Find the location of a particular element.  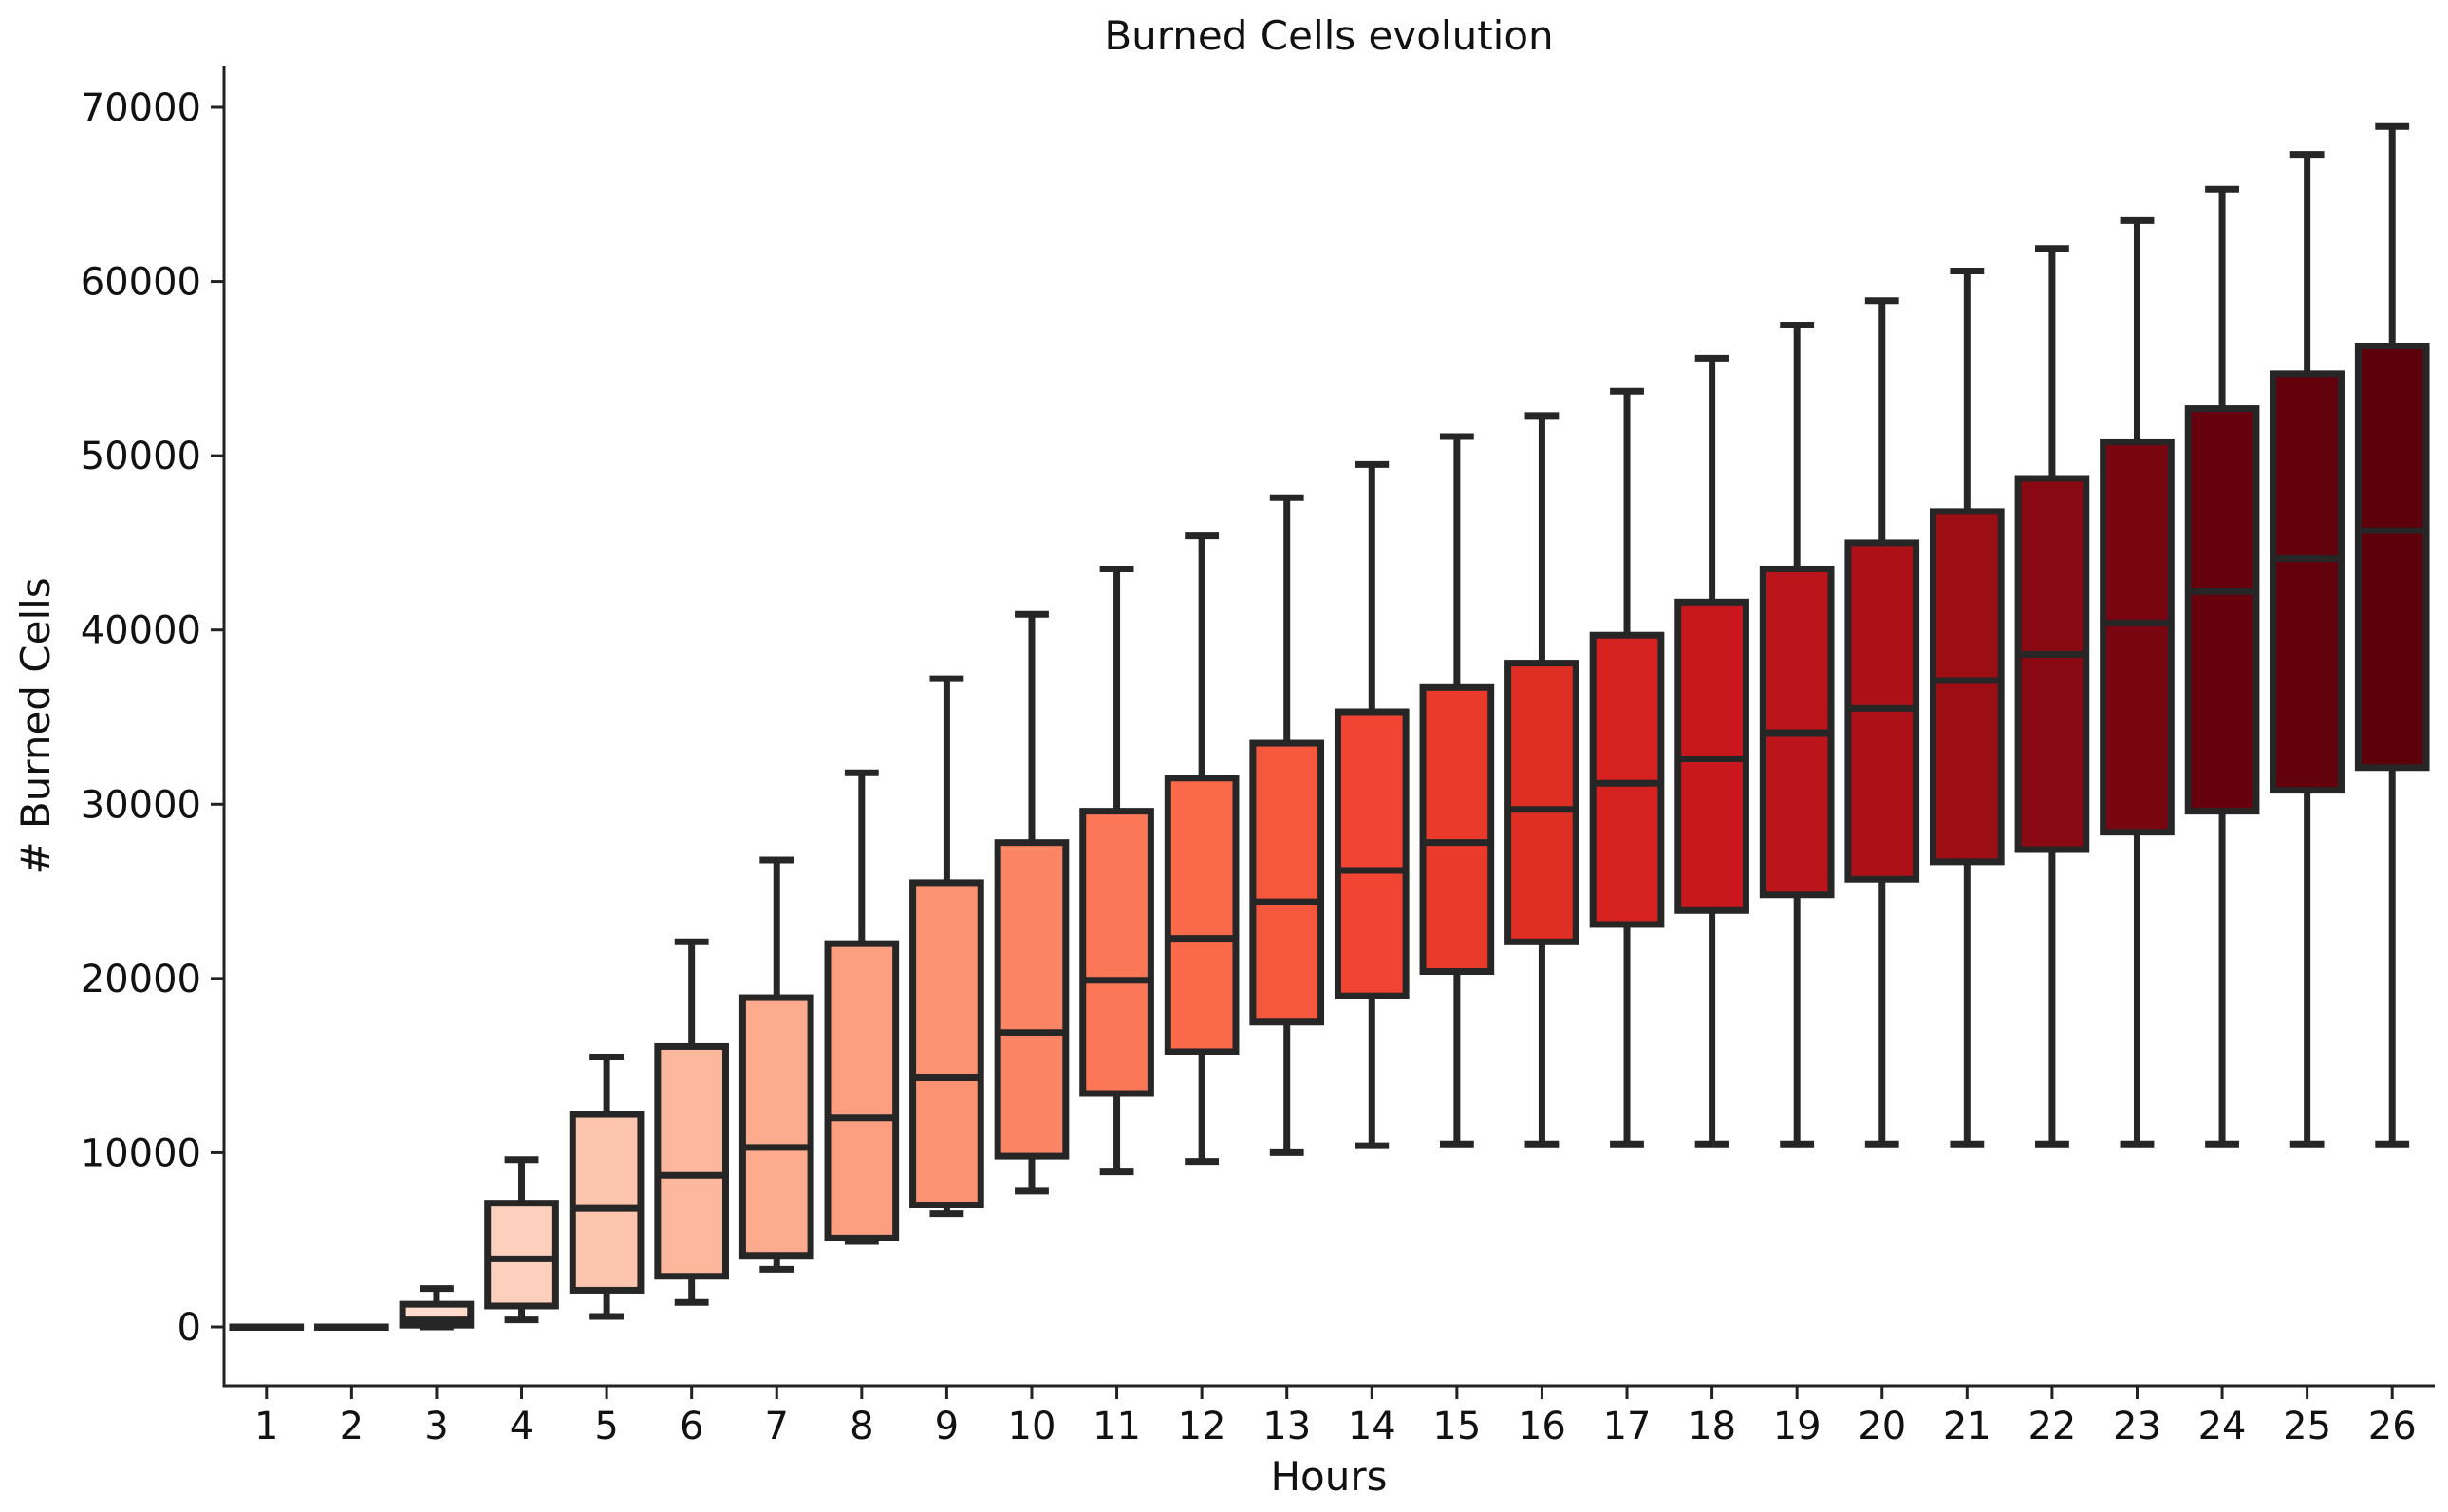

x-tick-label: 12 is located at coordinates (1202, 1426).